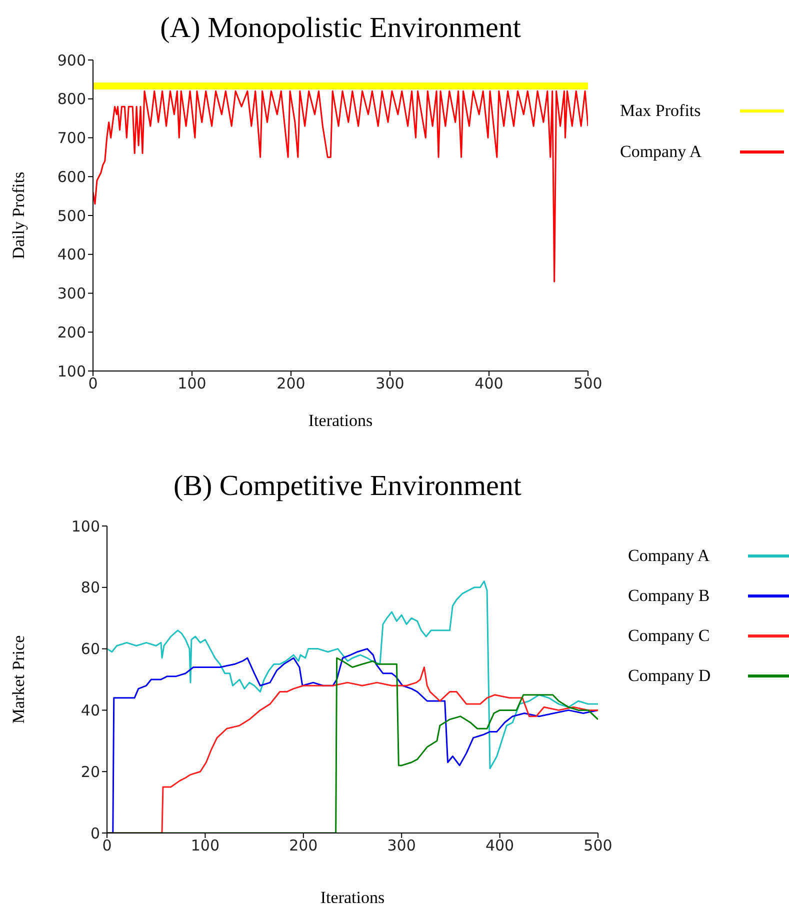  What do you see at coordinates (340, 28) in the screenshot?
I see `chart-title: (A) Monopolistic Environment` at bounding box center [340, 28].